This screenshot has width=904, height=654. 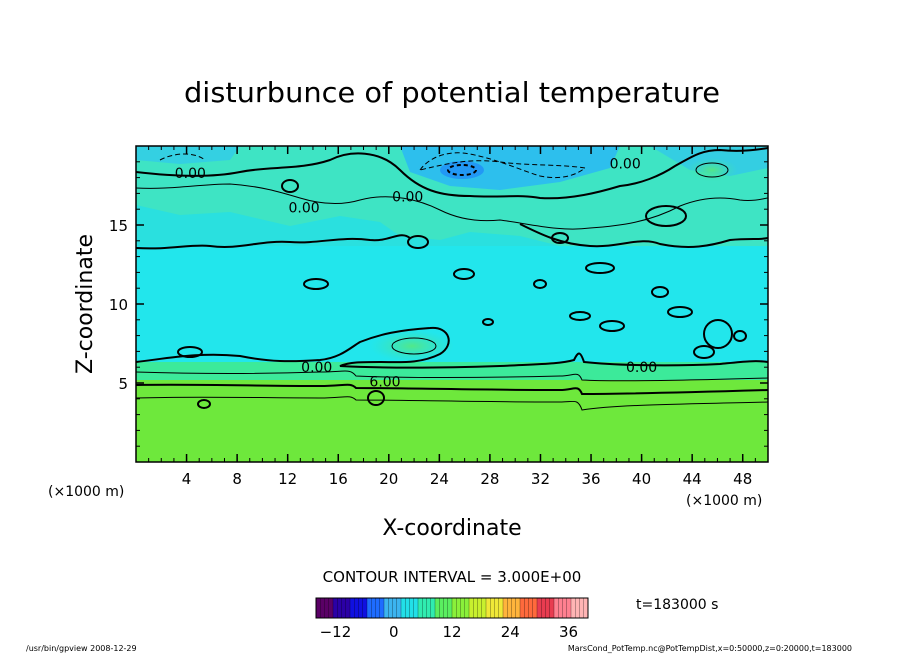 What do you see at coordinates (338, 479) in the screenshot?
I see `x-tick-label: 16` at bounding box center [338, 479].